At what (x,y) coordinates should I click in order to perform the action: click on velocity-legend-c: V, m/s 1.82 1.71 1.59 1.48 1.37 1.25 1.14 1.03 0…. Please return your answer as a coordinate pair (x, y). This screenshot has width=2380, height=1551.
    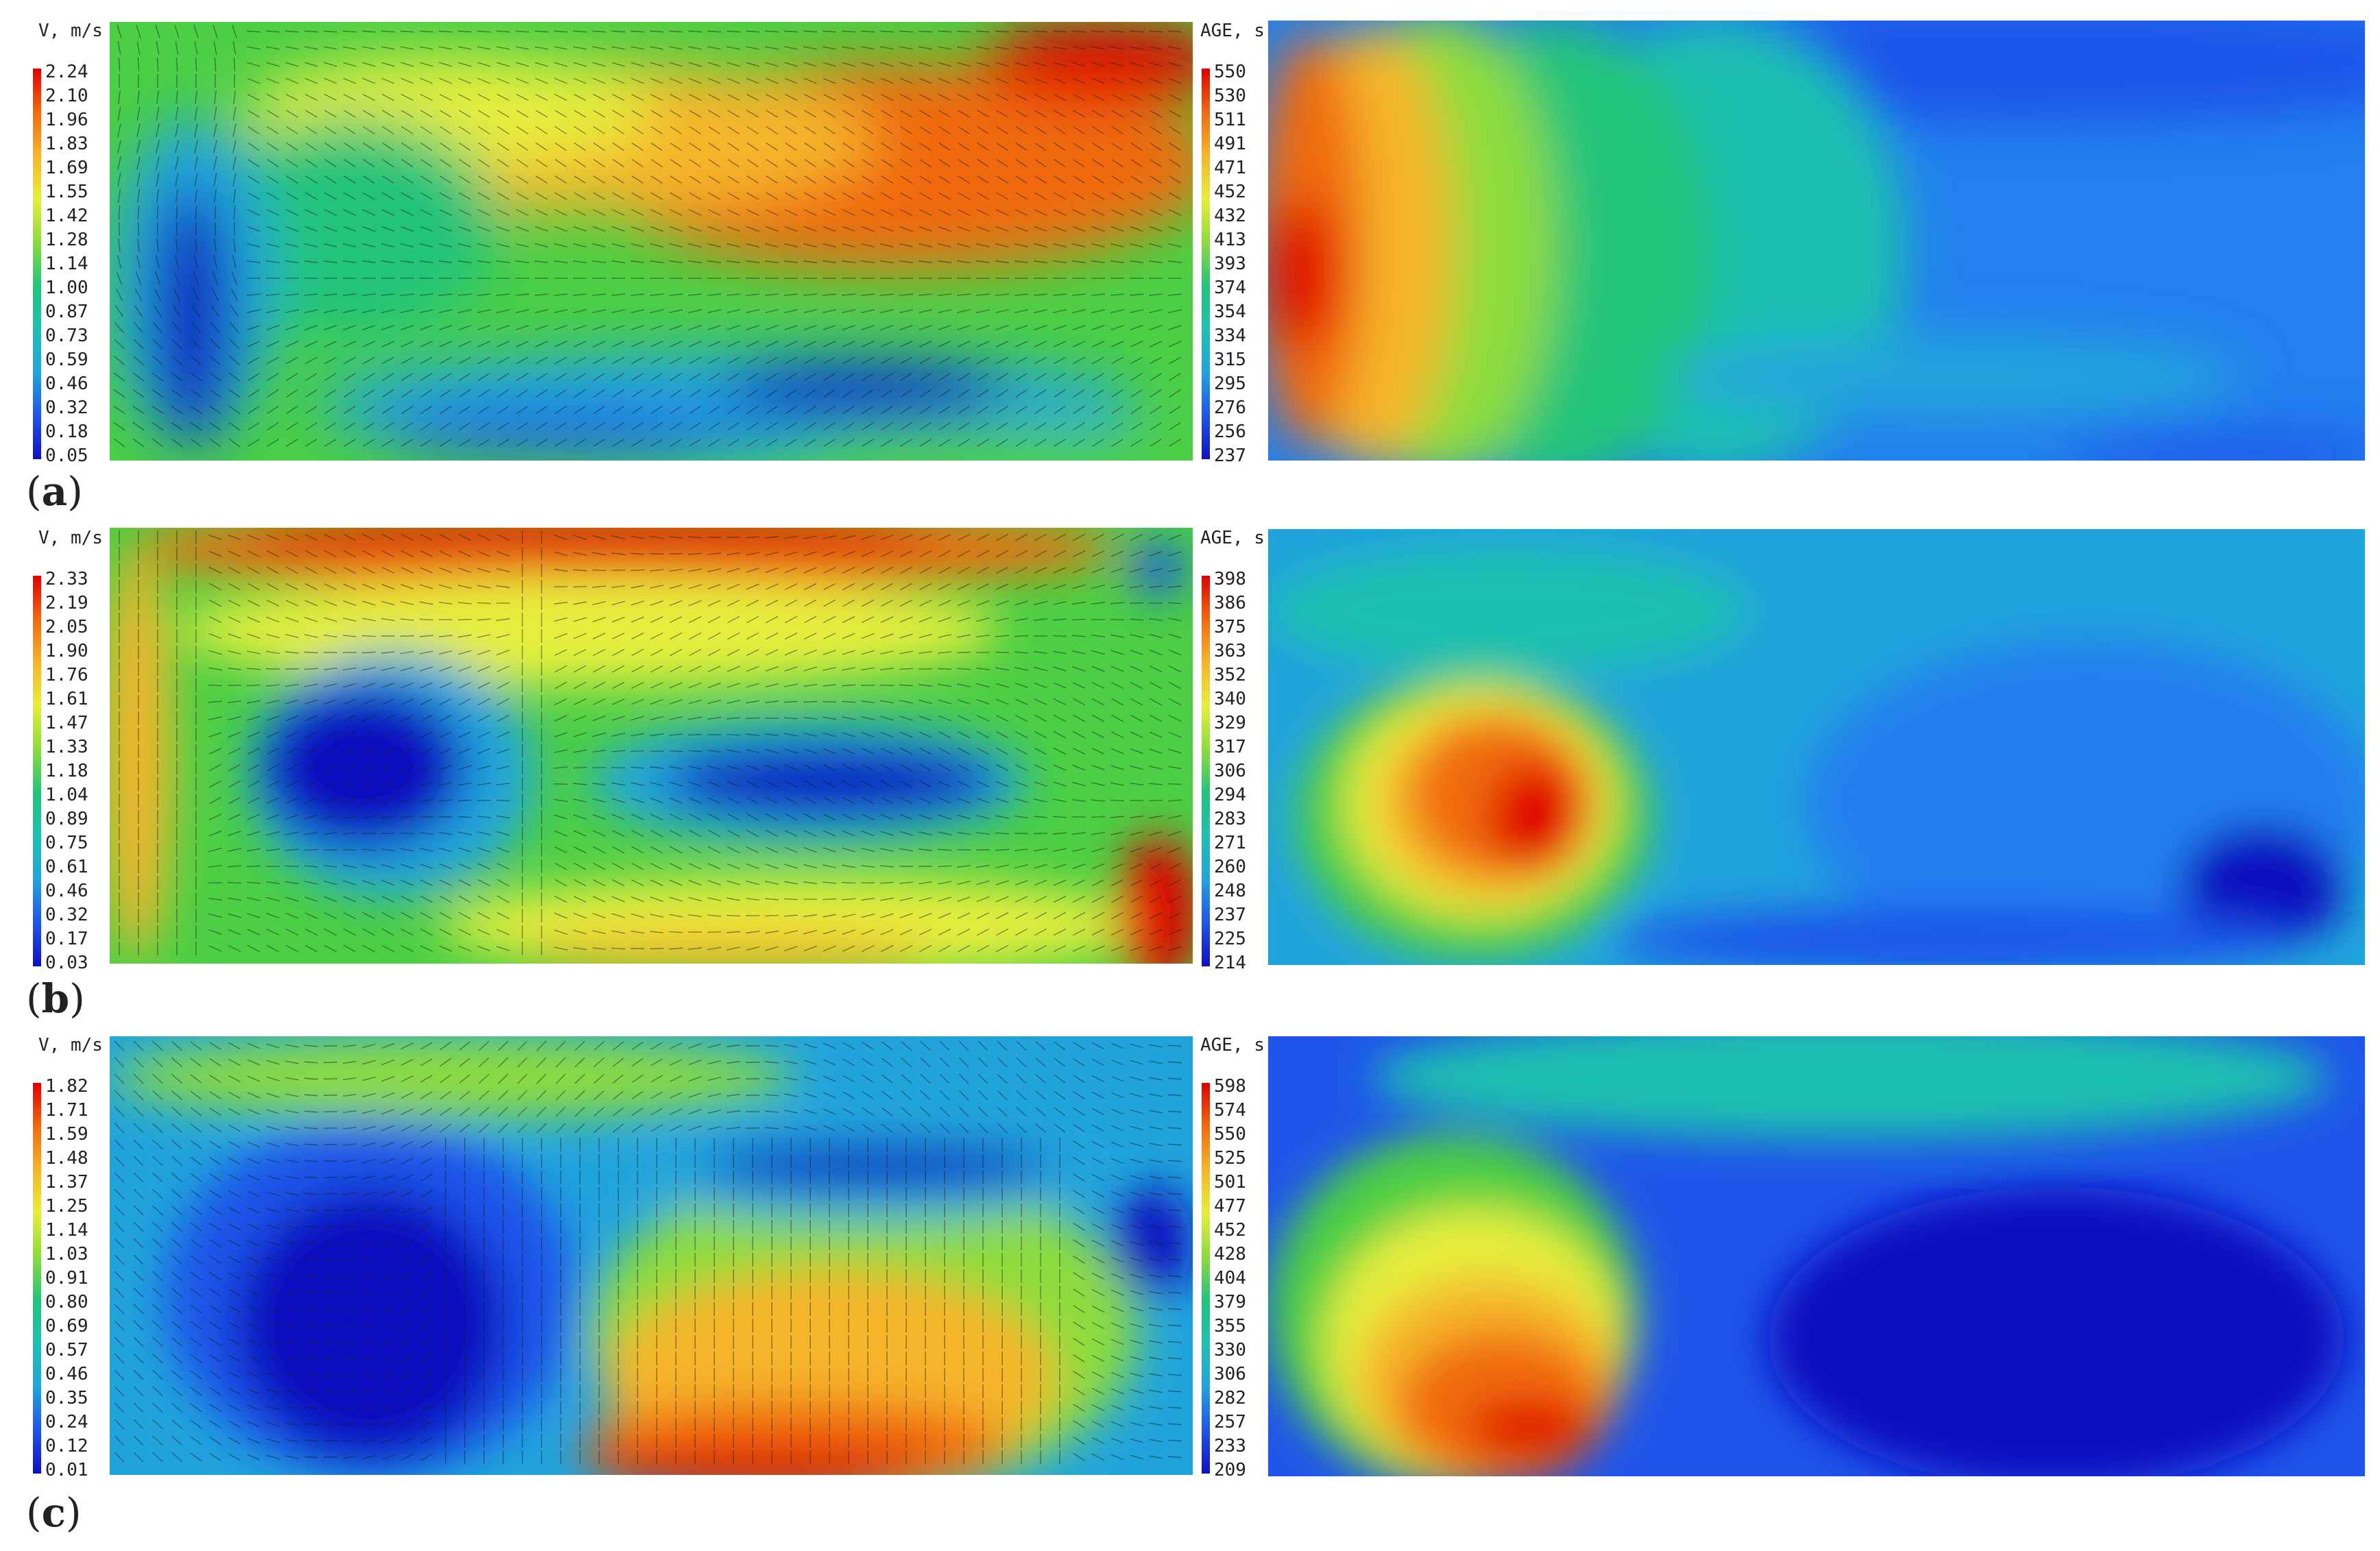
    Looking at the image, I should click on (68, 1261).